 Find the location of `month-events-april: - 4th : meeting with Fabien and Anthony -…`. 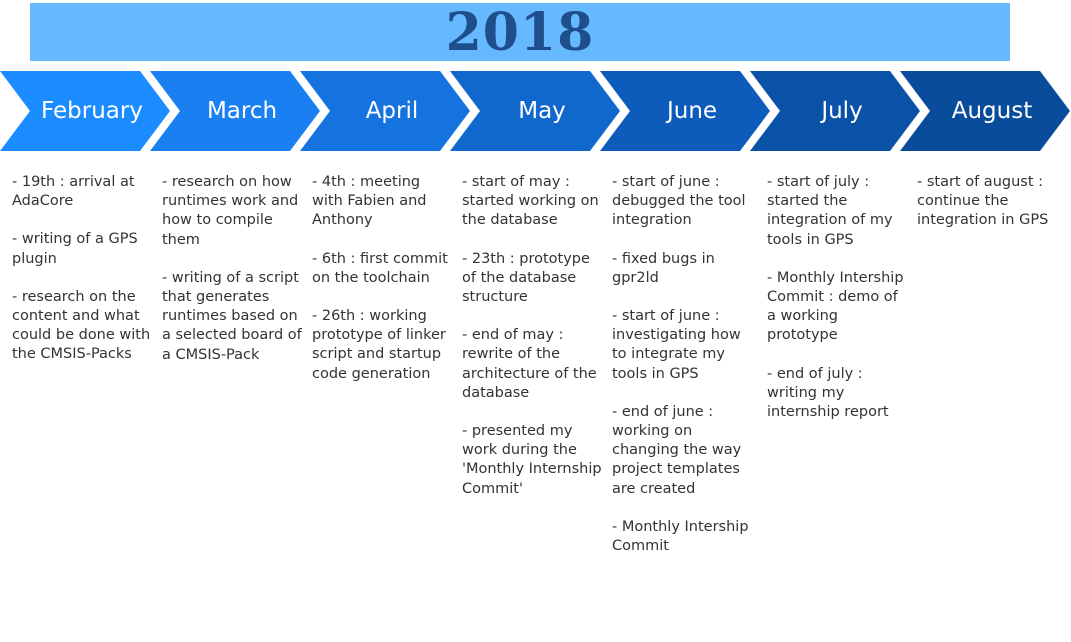

month-events-april: - 4th : meeting with Fabien and Anthony -… is located at coordinates (383, 288).